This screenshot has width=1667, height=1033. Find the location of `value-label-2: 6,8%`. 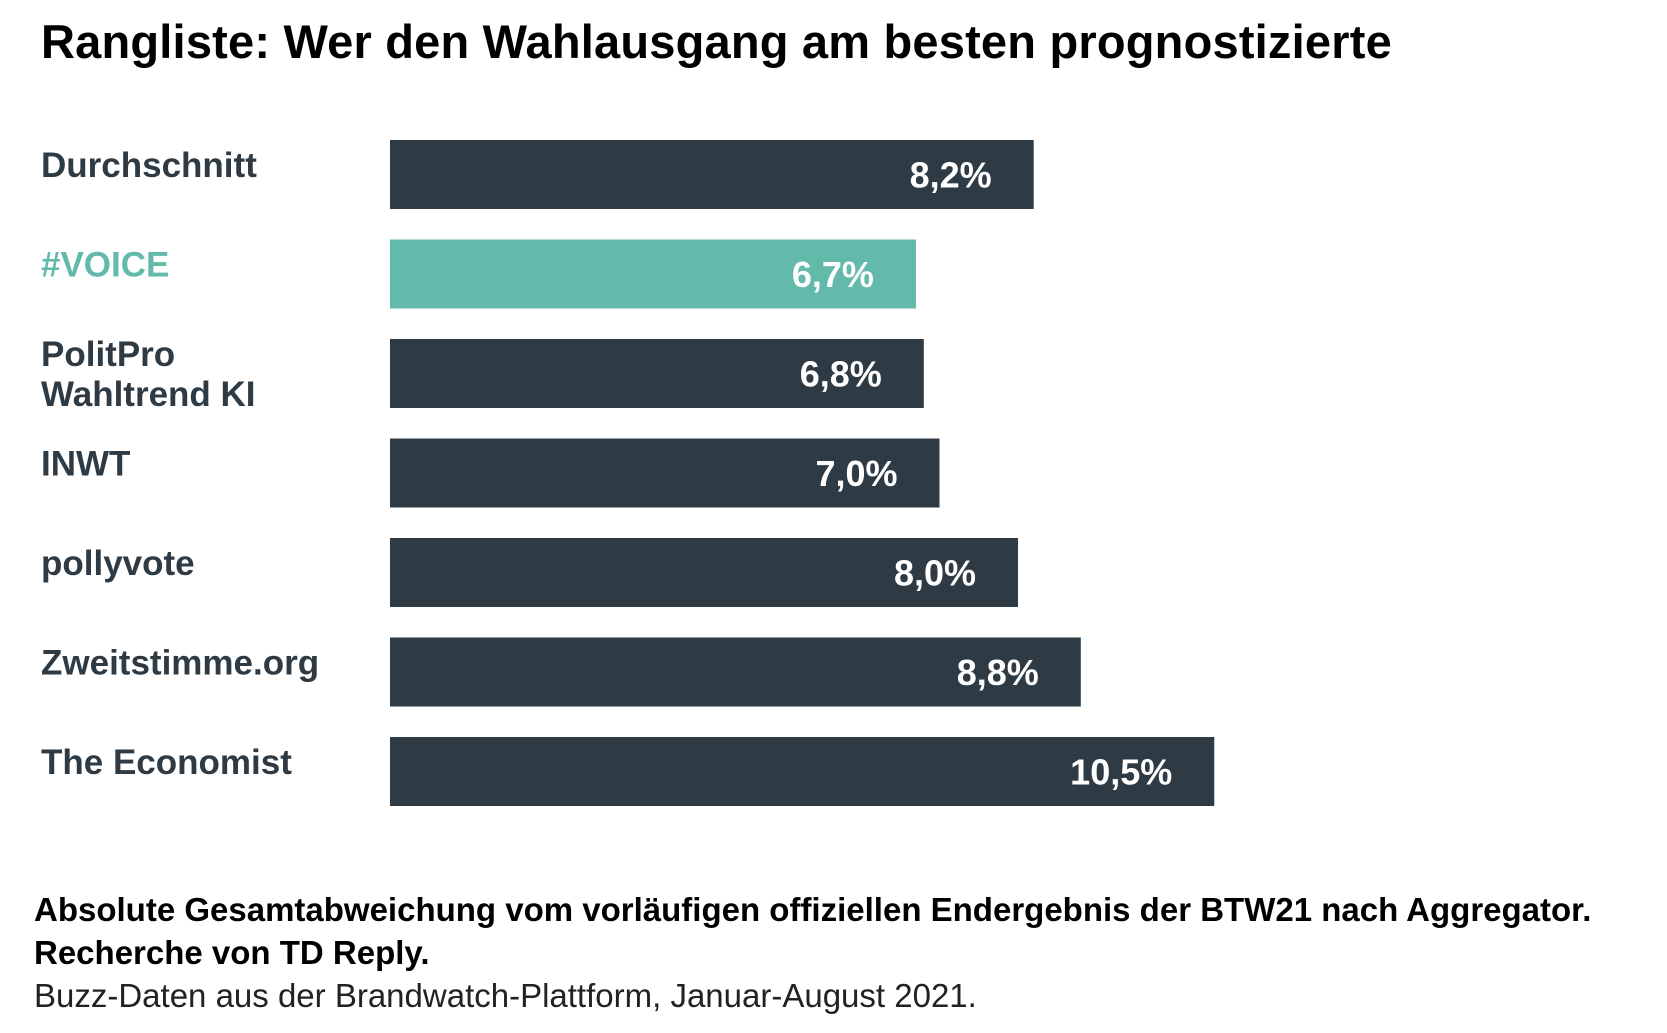

value-label-2: 6,8% is located at coordinates (841, 374).